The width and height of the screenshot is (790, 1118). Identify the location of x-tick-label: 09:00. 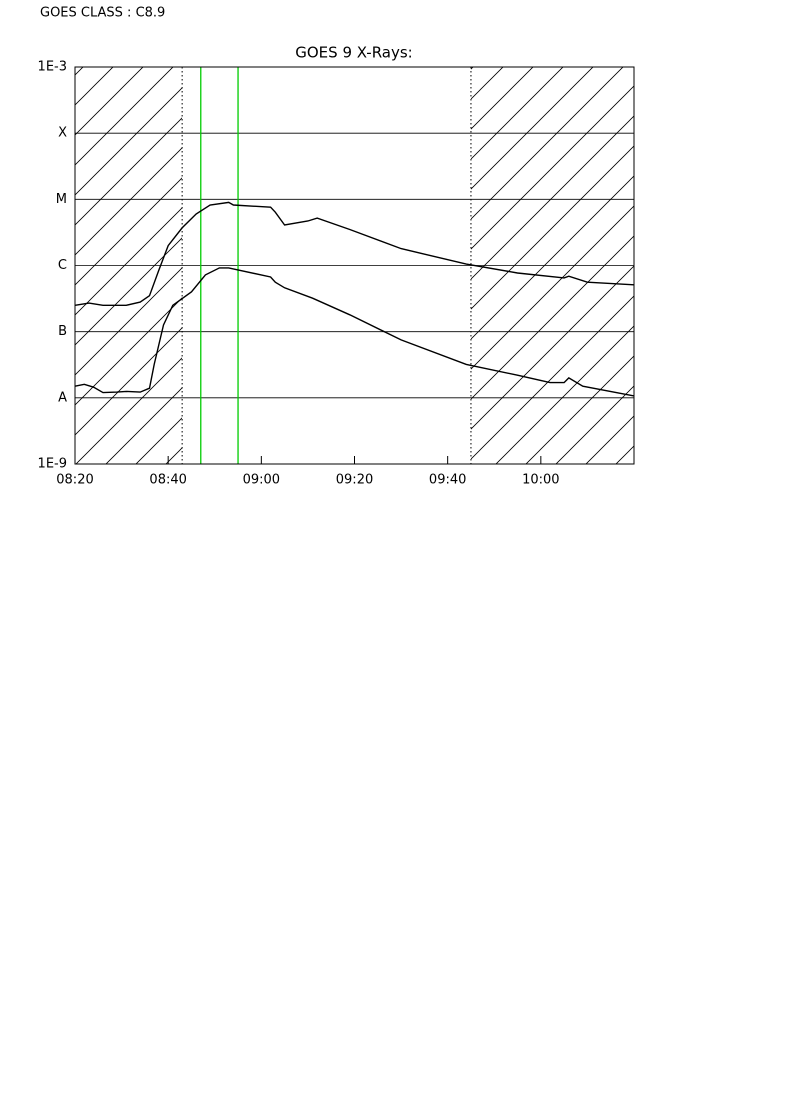
(261, 480).